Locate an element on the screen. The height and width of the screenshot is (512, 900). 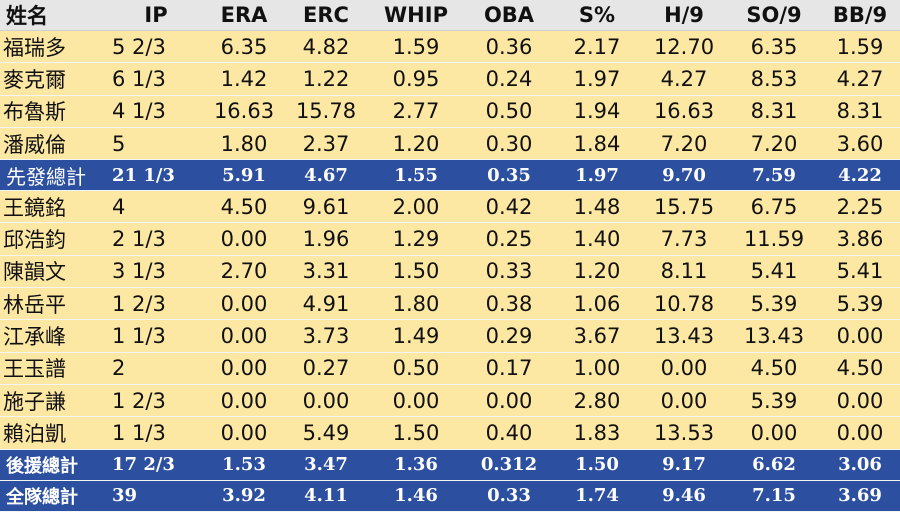
table-row: 王玉譜 2 0.00 0.27 0.50 0.17 1.00 0.00 4.50 4.50 is located at coordinates (450, 368).